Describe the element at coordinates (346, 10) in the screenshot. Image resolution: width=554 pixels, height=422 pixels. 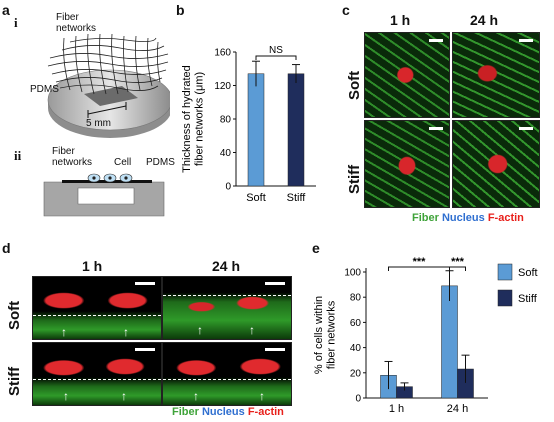
I see `panel-c-label: c` at that location.